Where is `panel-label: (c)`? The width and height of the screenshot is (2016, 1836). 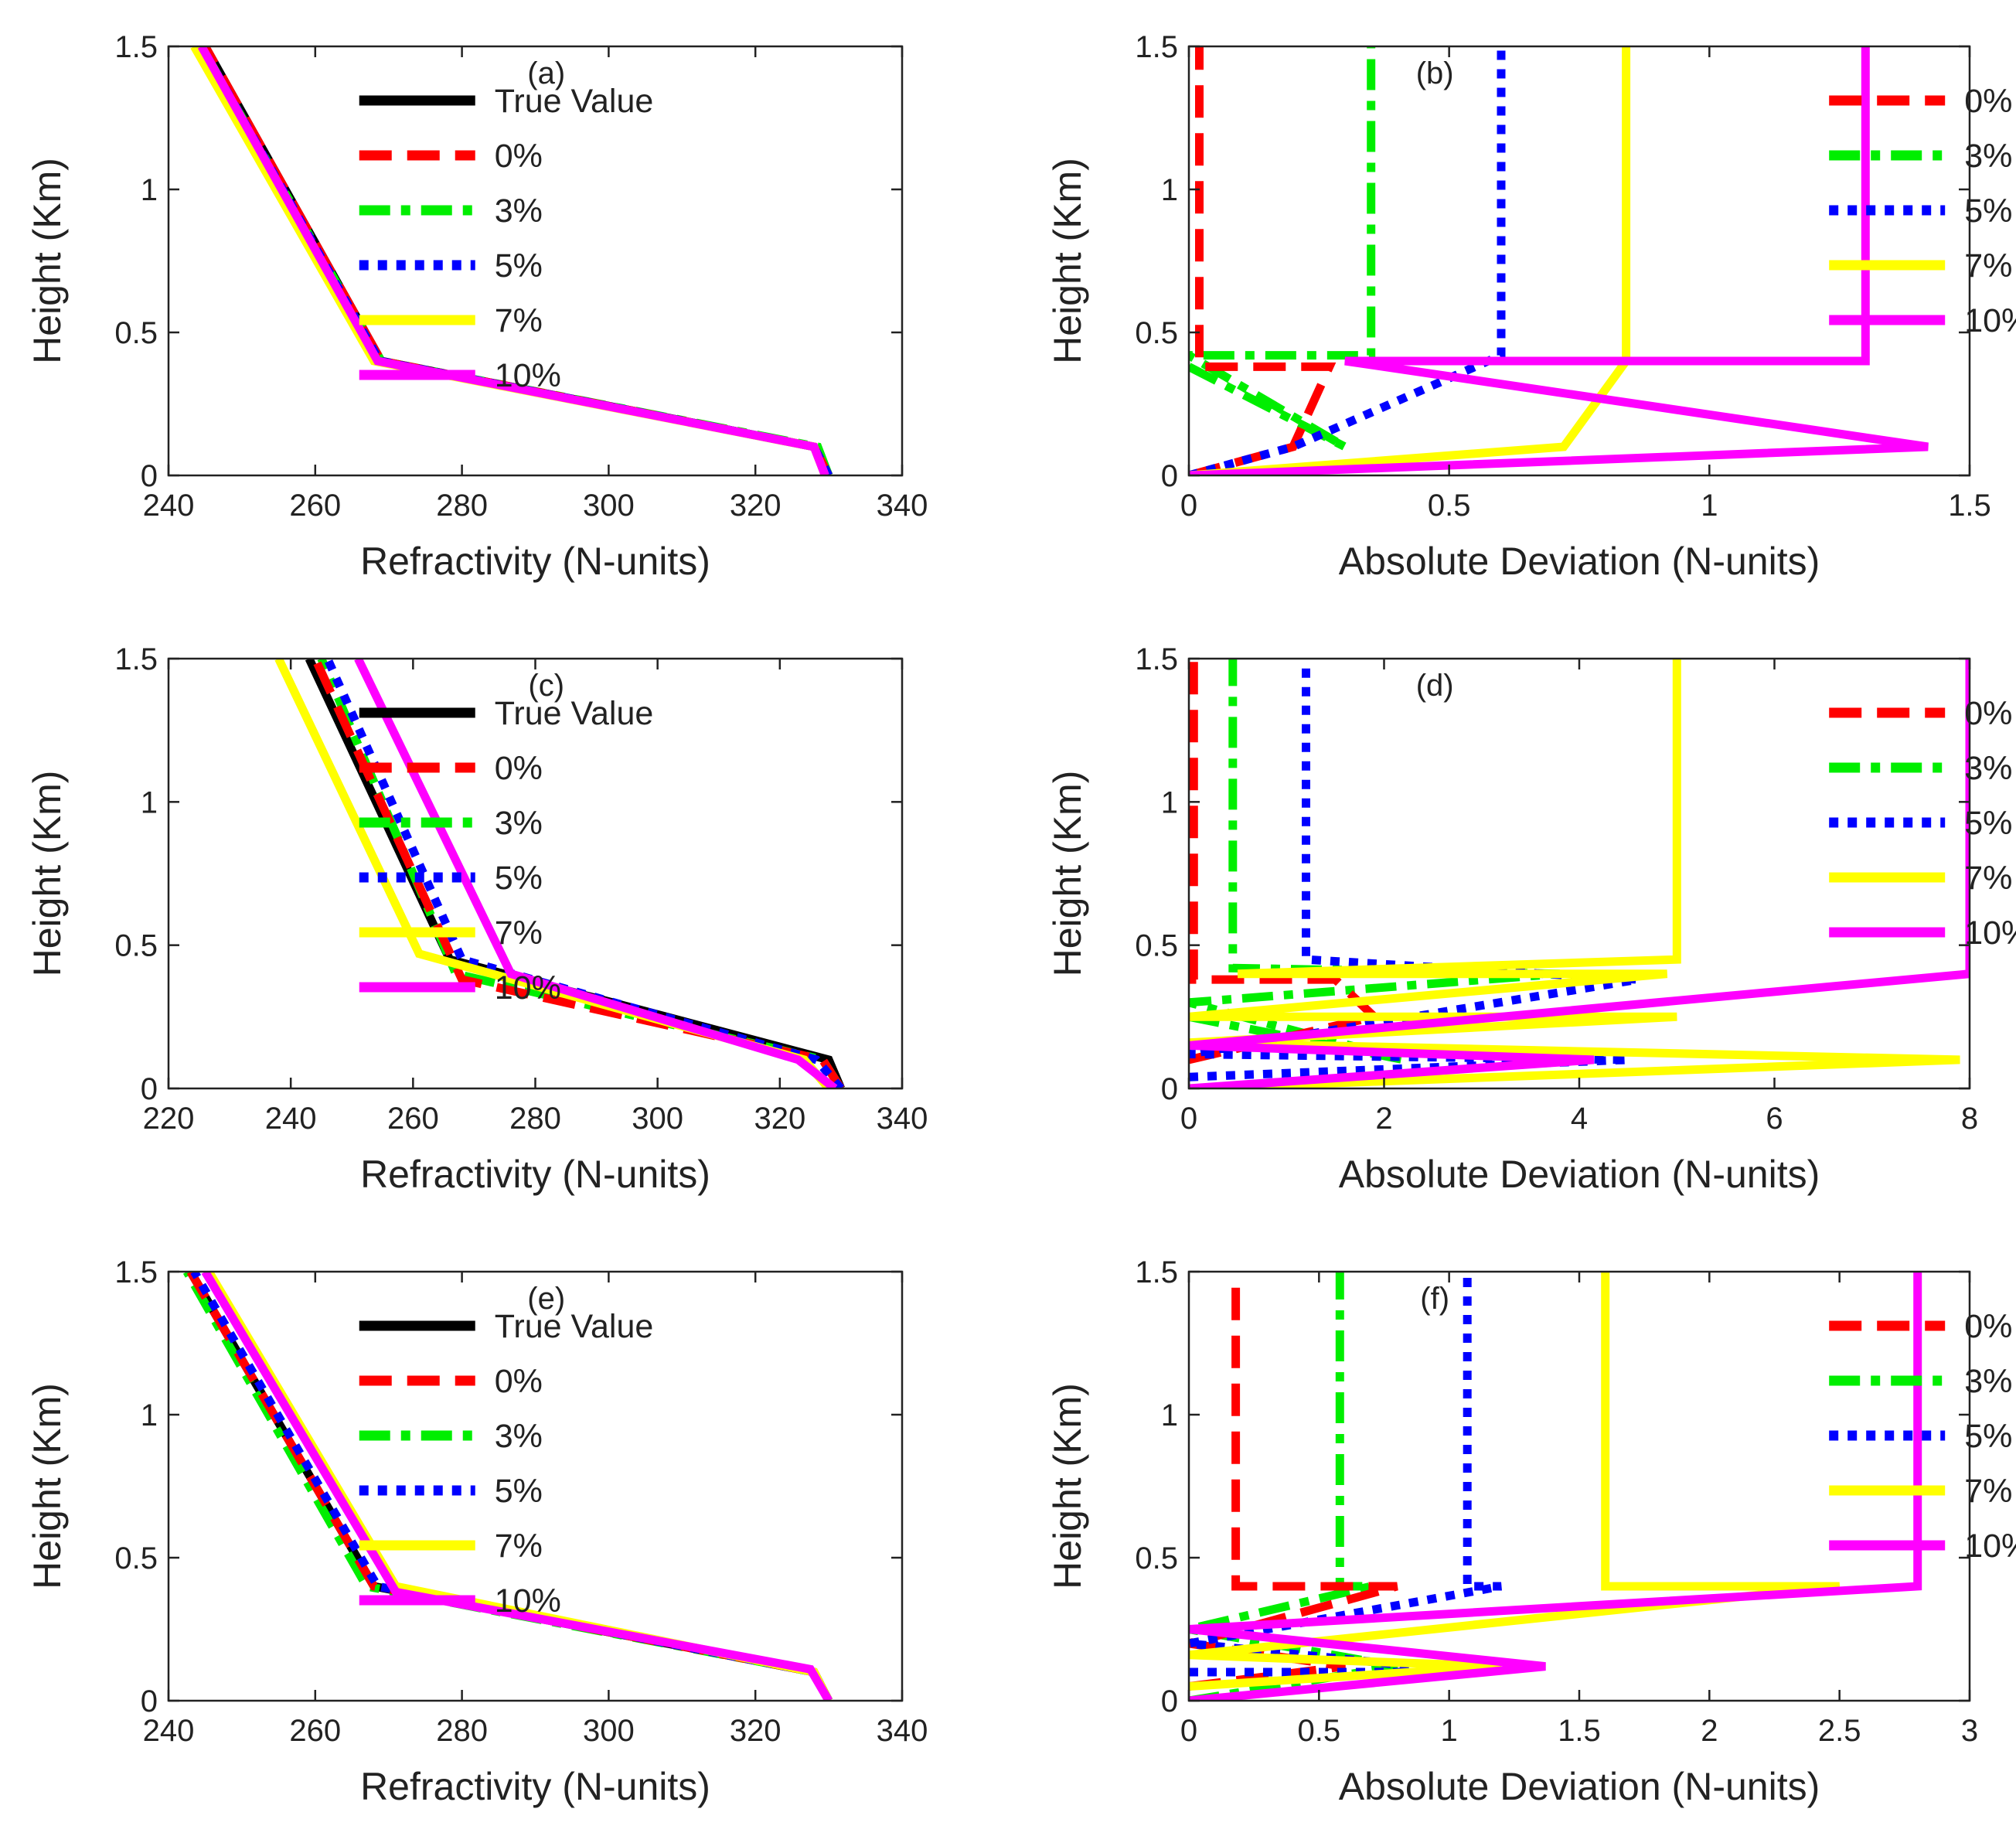 panel-label: (c) is located at coordinates (546, 686).